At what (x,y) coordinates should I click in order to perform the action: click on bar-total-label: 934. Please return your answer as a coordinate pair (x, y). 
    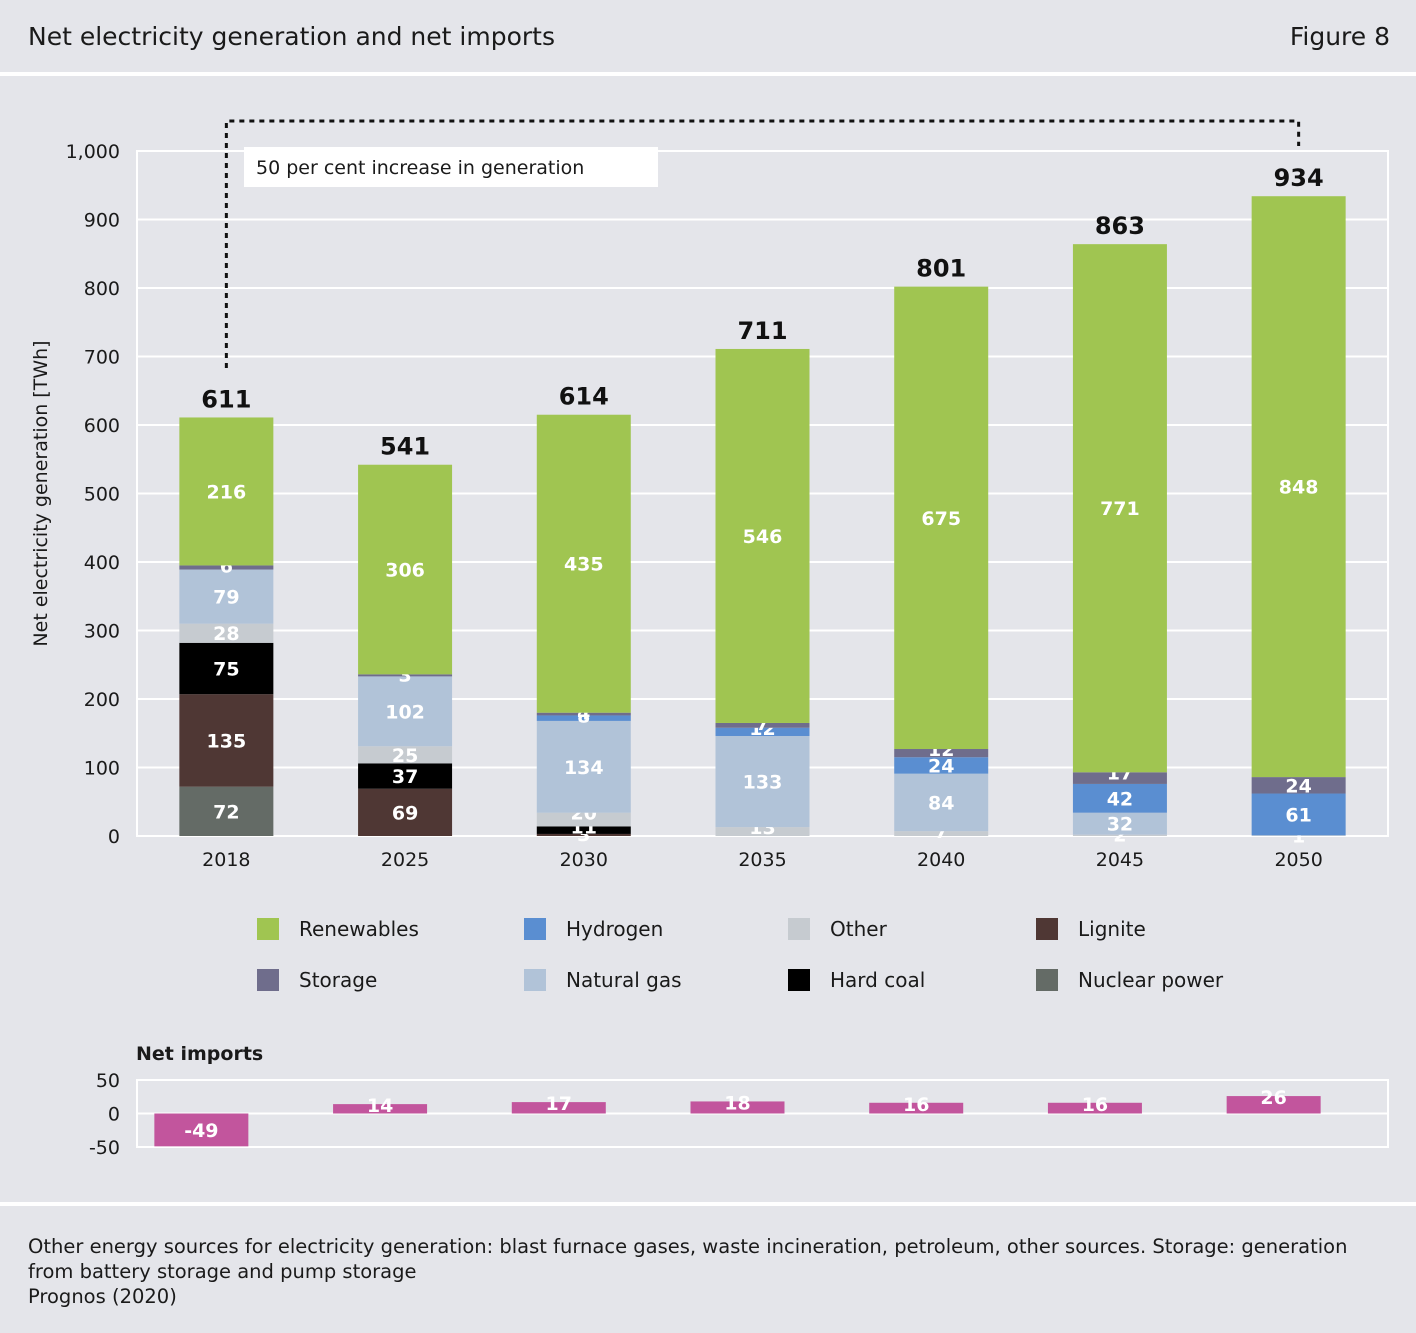
    Looking at the image, I should click on (1299, 178).